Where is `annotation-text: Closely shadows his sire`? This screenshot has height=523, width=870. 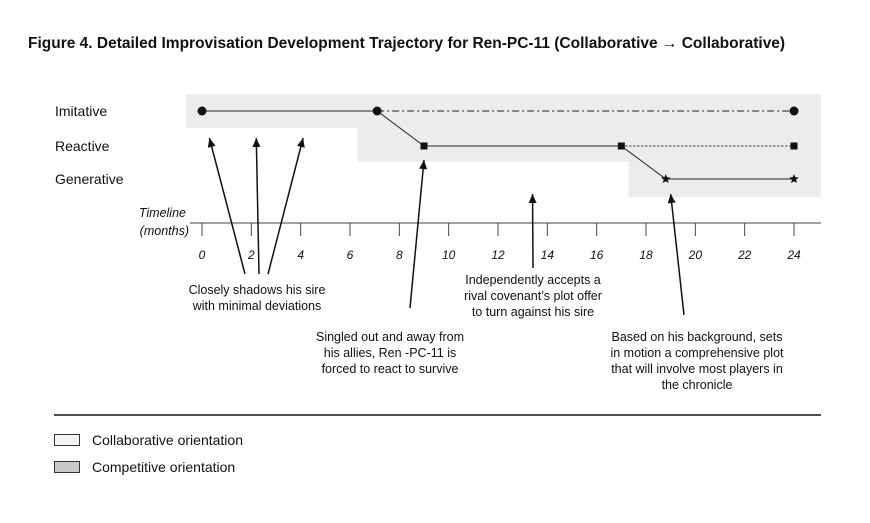 annotation-text: Closely shadows his sire is located at coordinates (257, 290).